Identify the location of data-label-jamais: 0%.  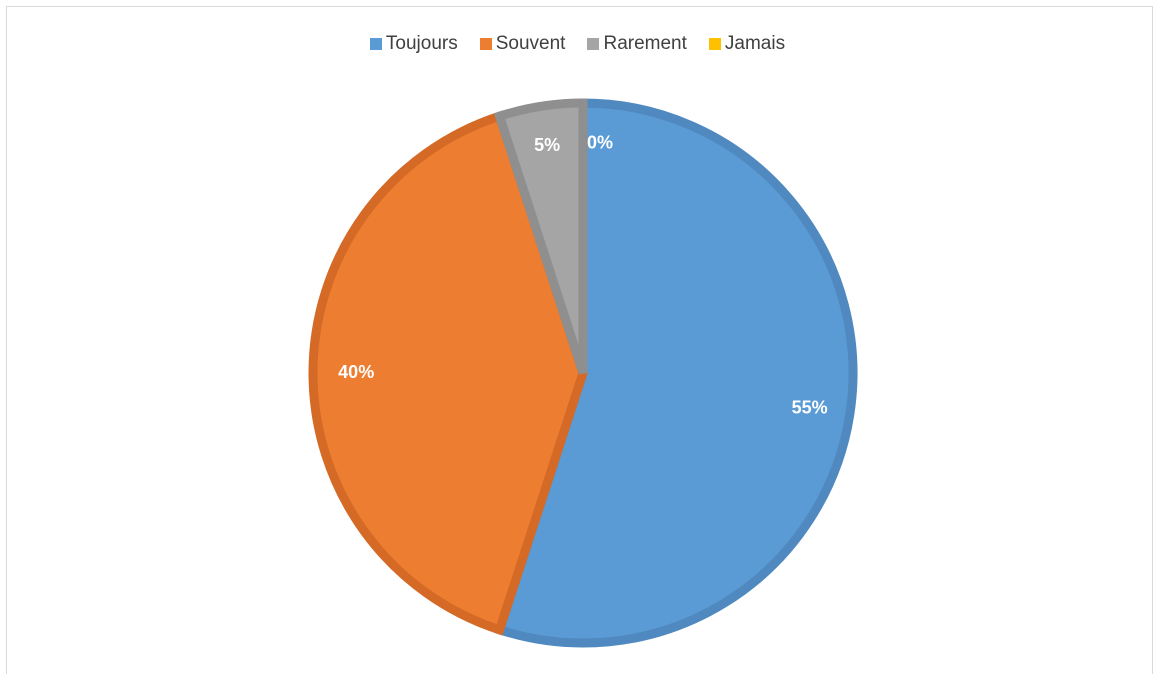
(600, 142).